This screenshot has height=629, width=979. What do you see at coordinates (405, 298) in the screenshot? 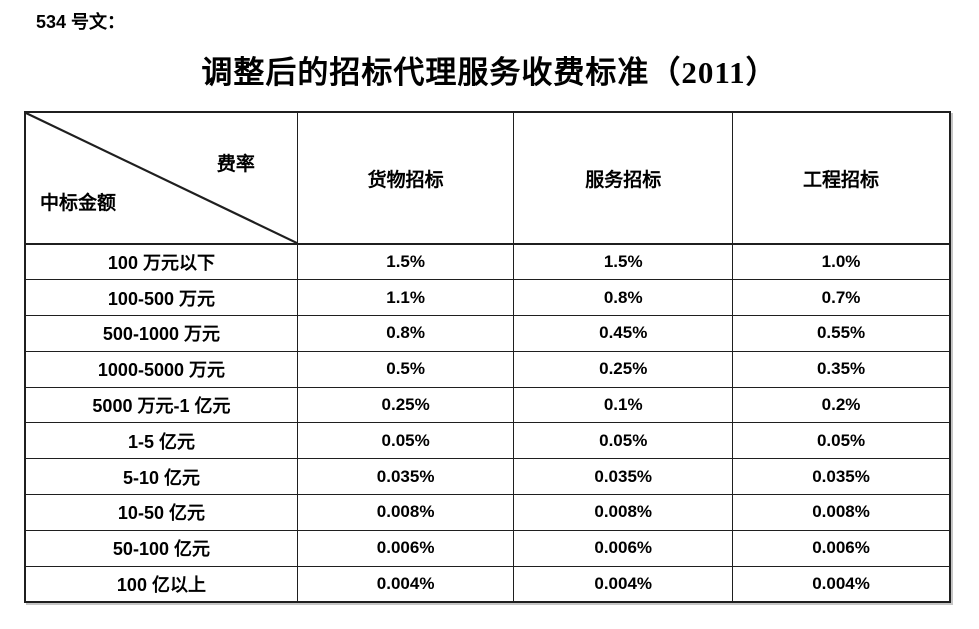
I see `fee-value-cell: 1.1%` at bounding box center [405, 298].